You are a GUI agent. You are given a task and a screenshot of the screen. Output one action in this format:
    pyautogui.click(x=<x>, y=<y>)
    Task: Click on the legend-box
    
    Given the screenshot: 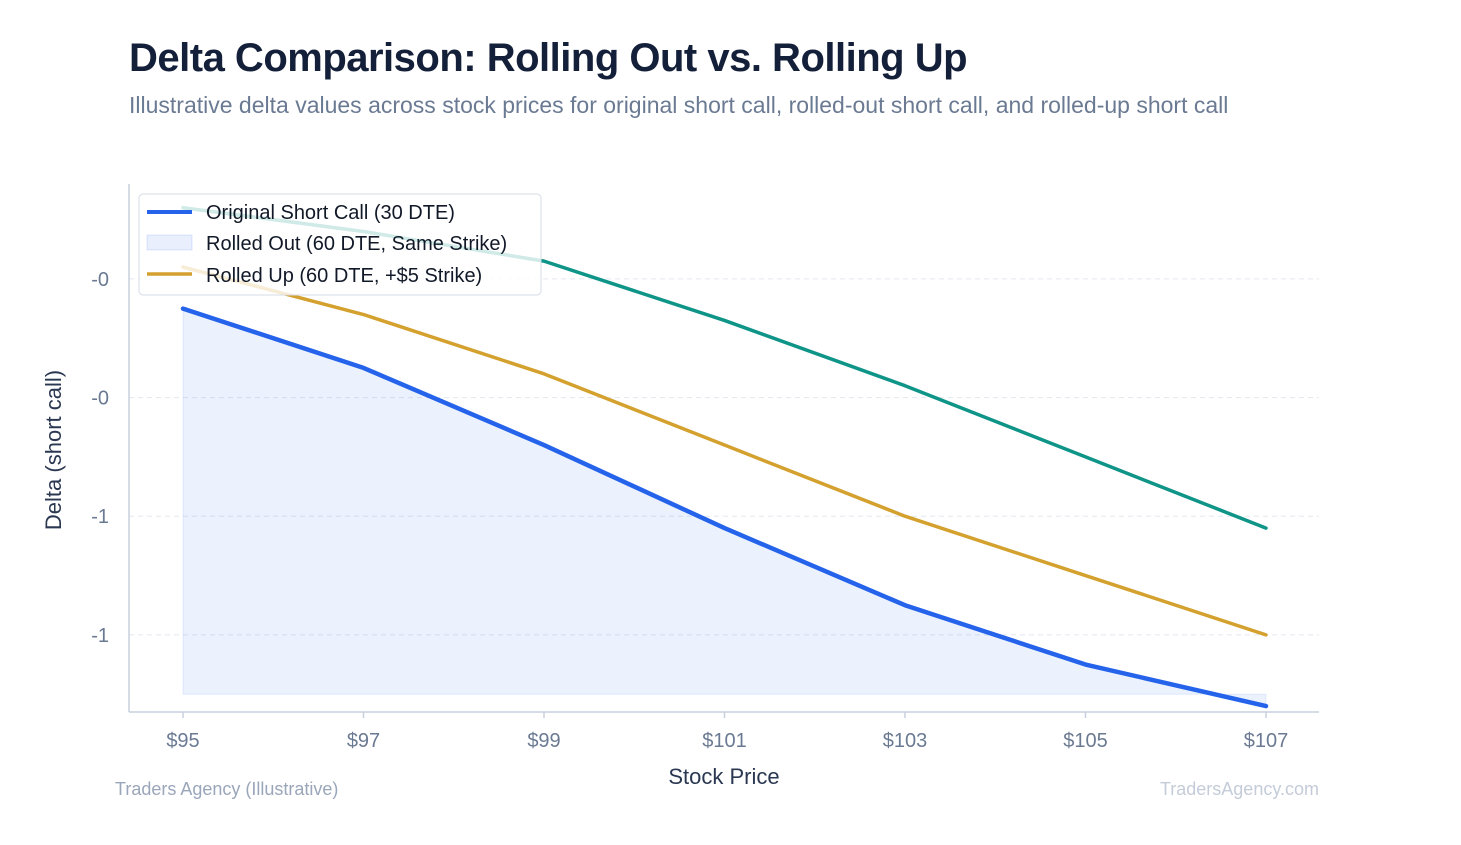 What is the action you would take?
    pyautogui.click(x=340, y=244)
    